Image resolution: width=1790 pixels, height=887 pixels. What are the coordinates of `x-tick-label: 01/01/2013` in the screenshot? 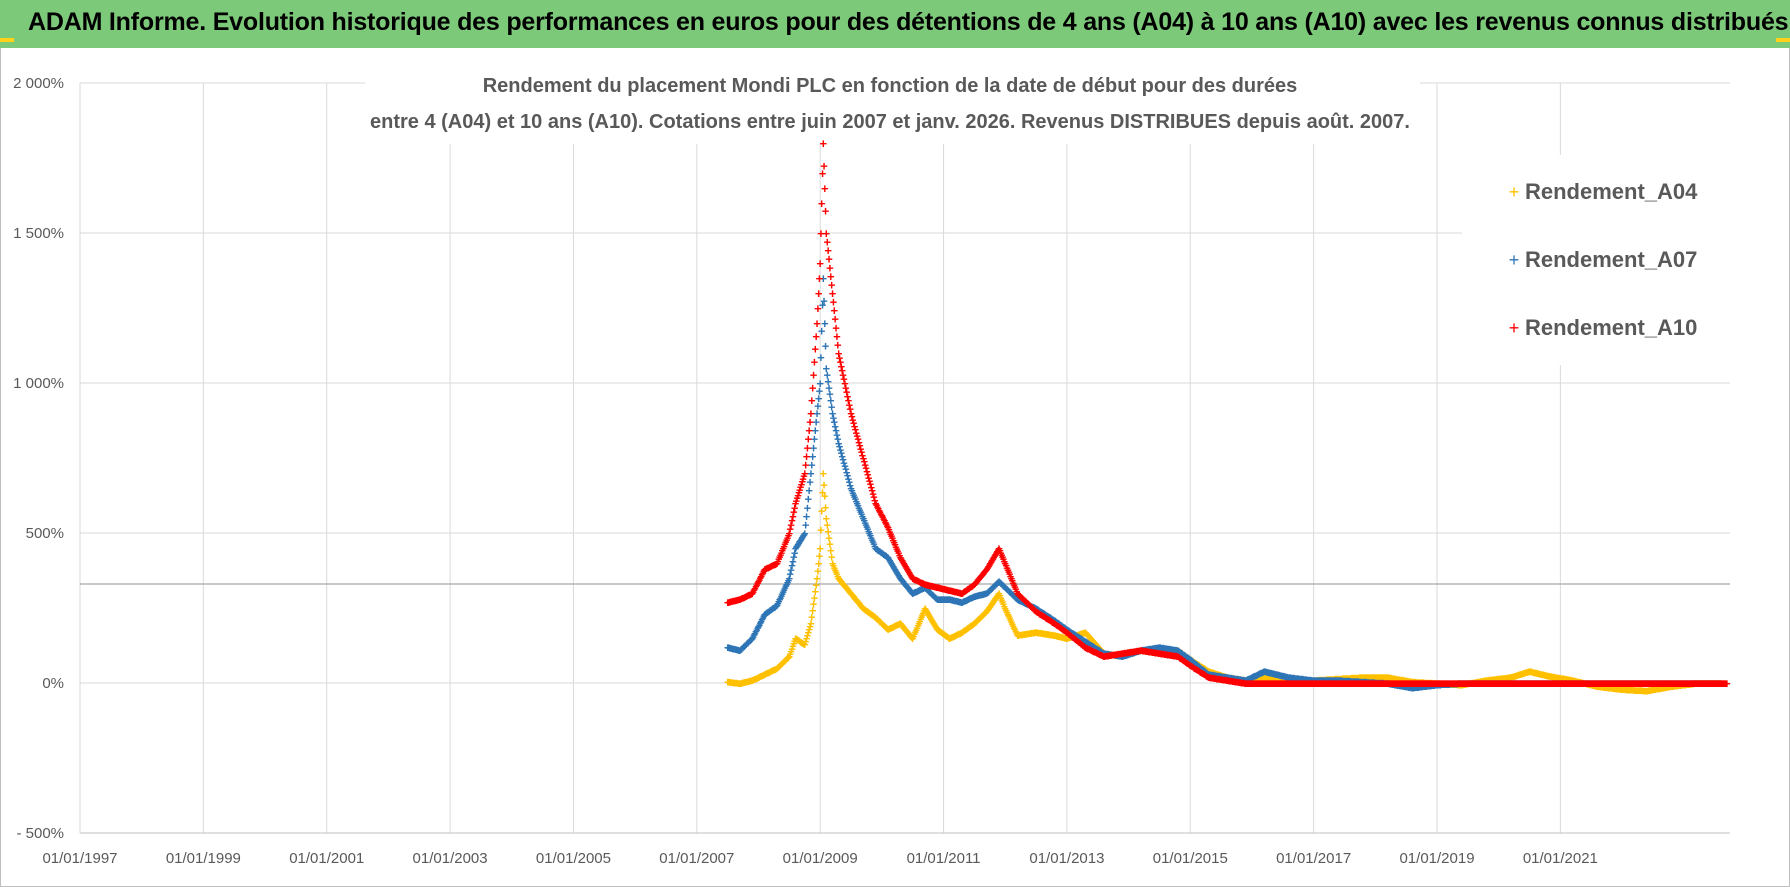 It's located at (1066, 858).